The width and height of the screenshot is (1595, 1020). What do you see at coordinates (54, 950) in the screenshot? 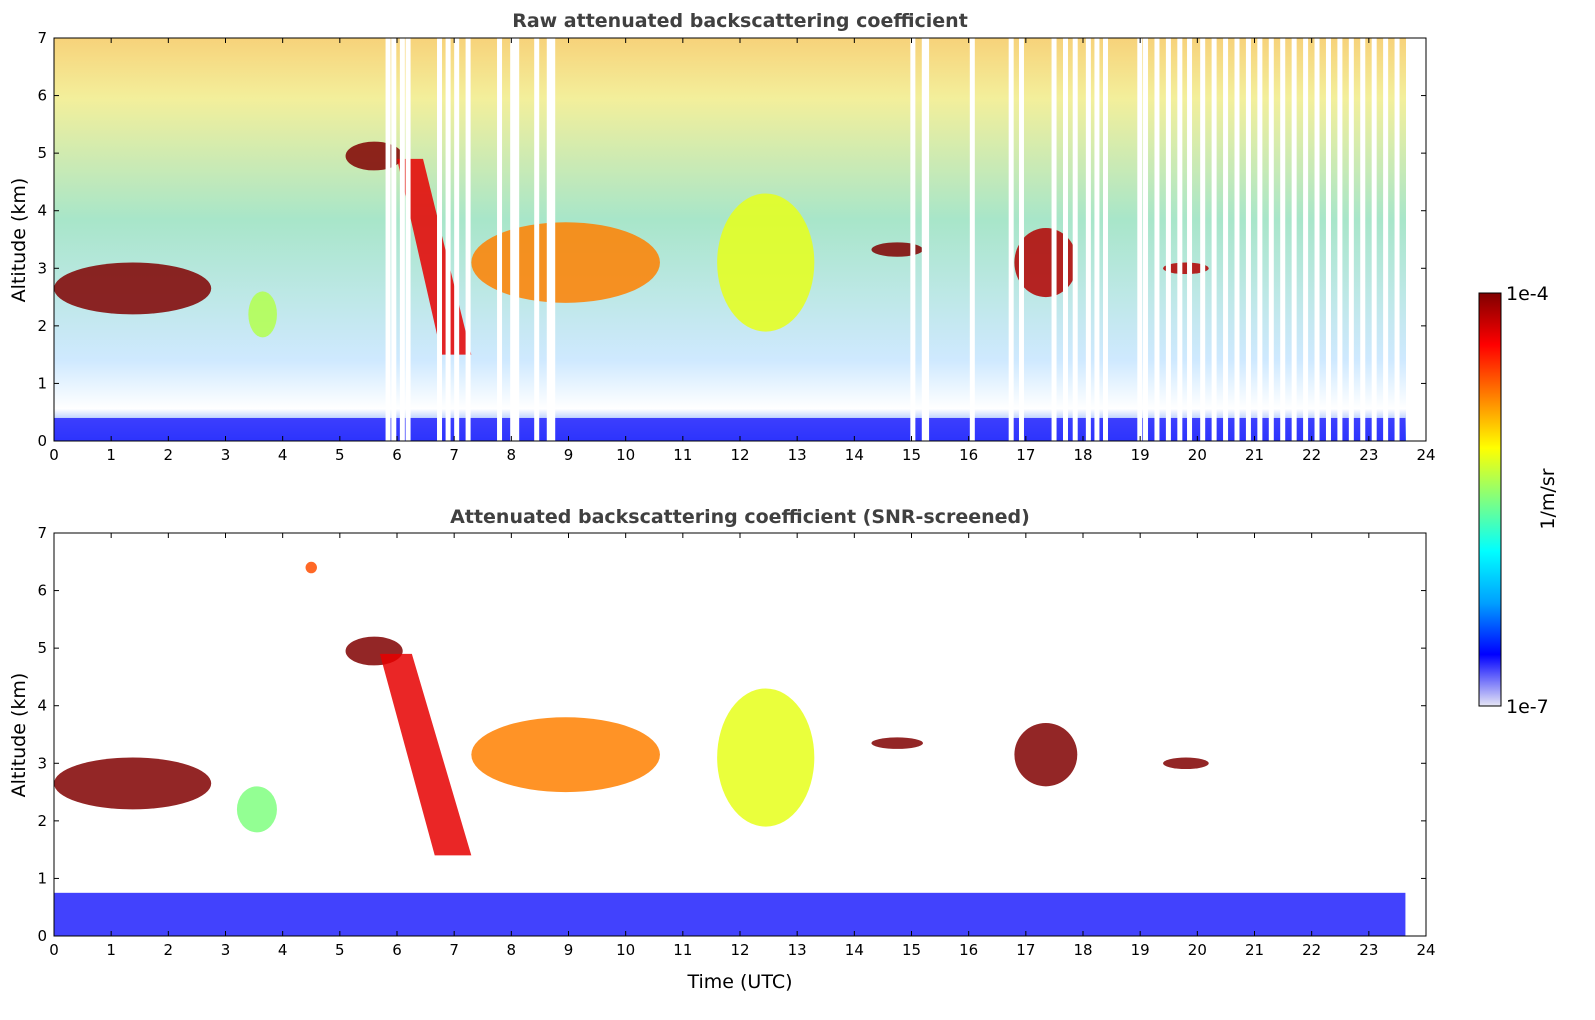
I see `x-tick-label: 0` at bounding box center [54, 950].